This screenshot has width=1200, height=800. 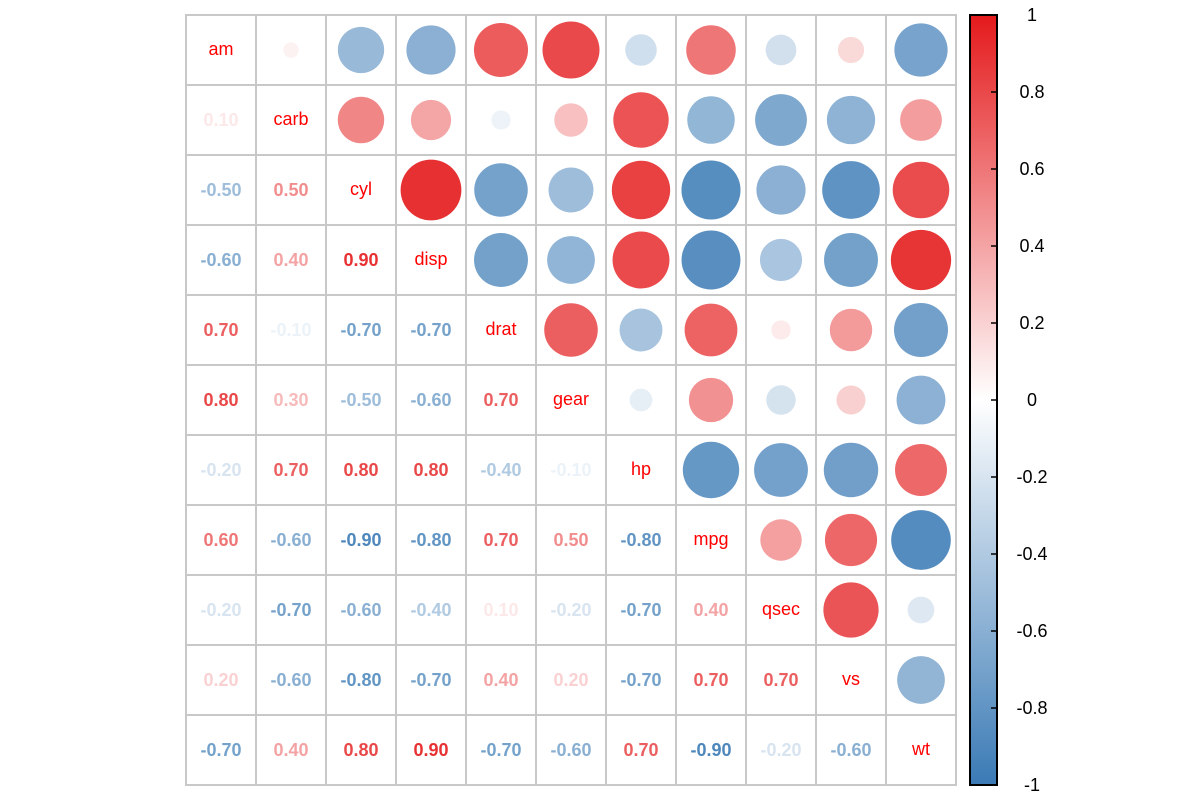 I want to click on correlation-value: 0.20, so click(x=220, y=680).